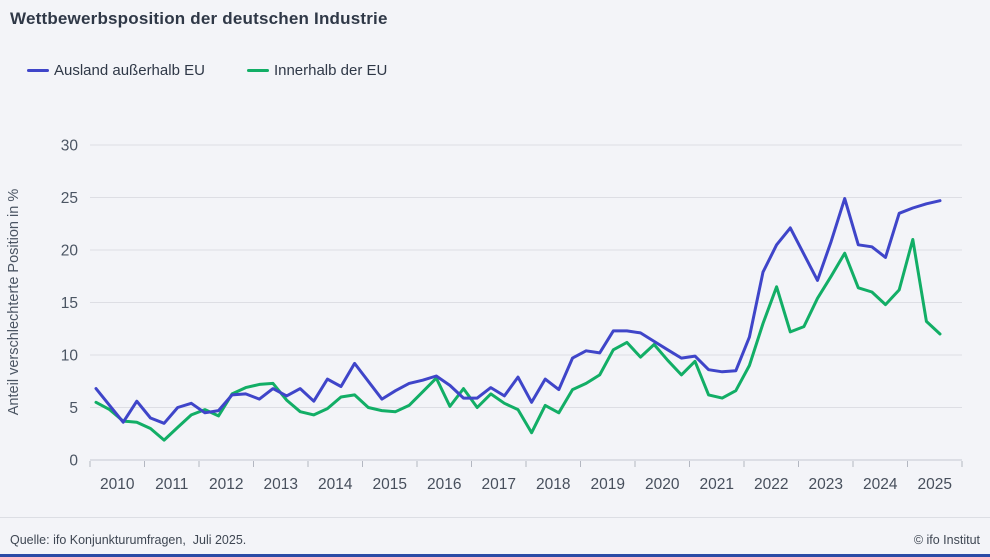  What do you see at coordinates (69, 303) in the screenshot?
I see `y-tick-label: 15` at bounding box center [69, 303].